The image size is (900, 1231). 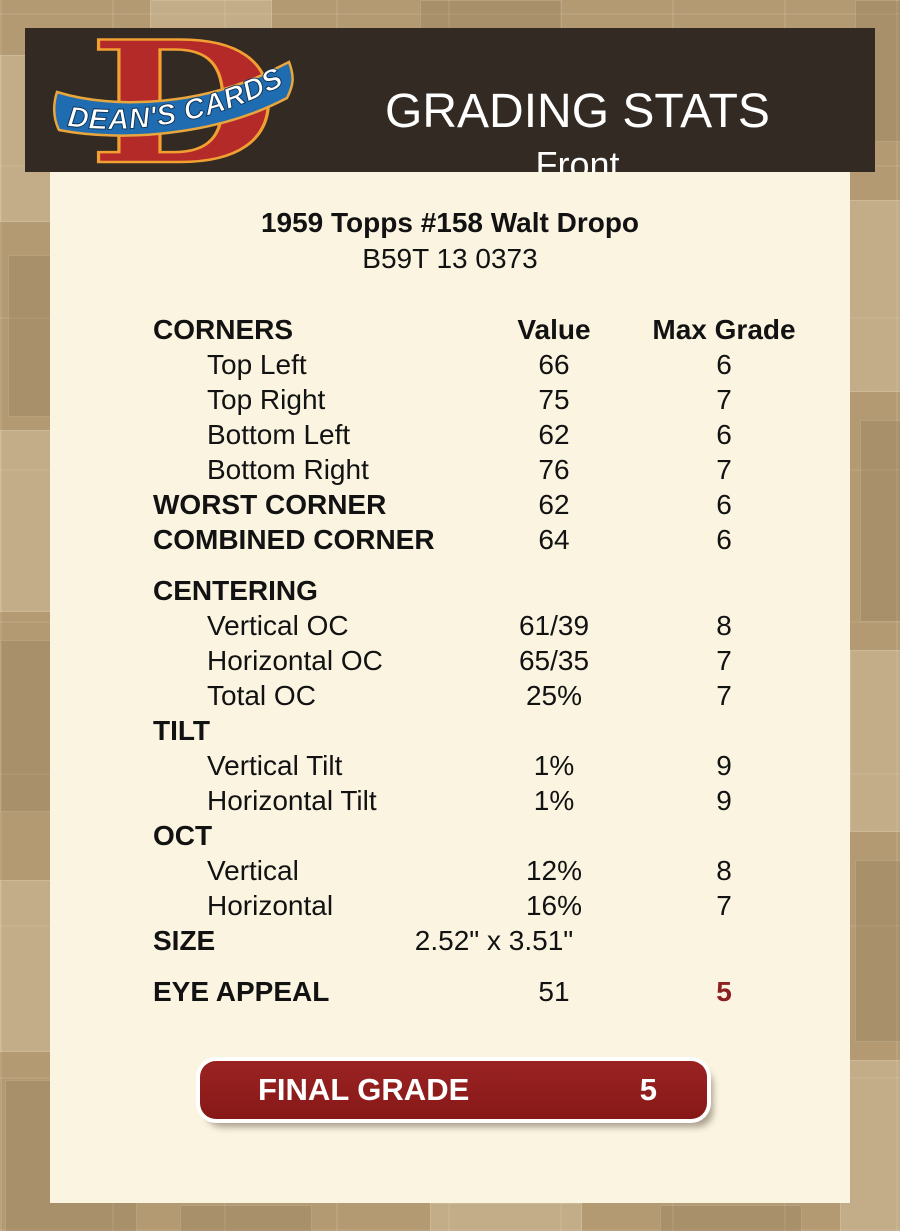 I want to click on page-title: GRADING STATS, so click(x=577, y=111).